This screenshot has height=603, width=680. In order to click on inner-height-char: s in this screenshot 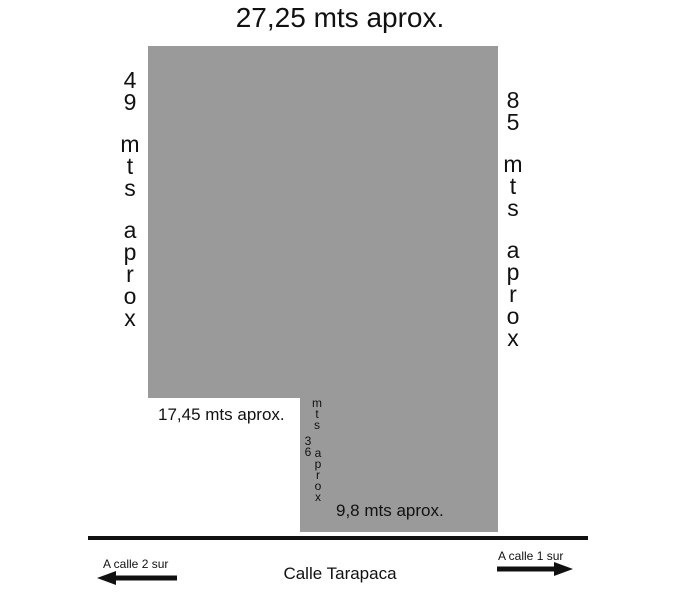, I will do `click(317, 425)`.